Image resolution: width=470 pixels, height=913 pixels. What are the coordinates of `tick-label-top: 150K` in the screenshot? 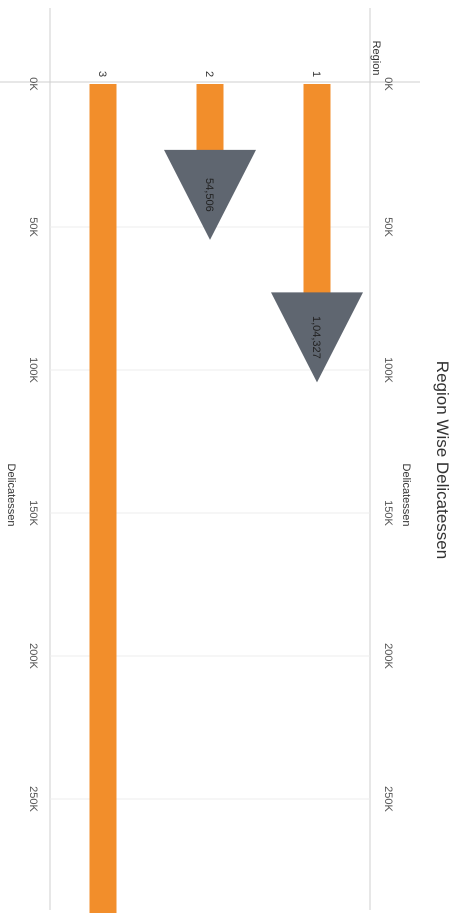 It's located at (388, 513).